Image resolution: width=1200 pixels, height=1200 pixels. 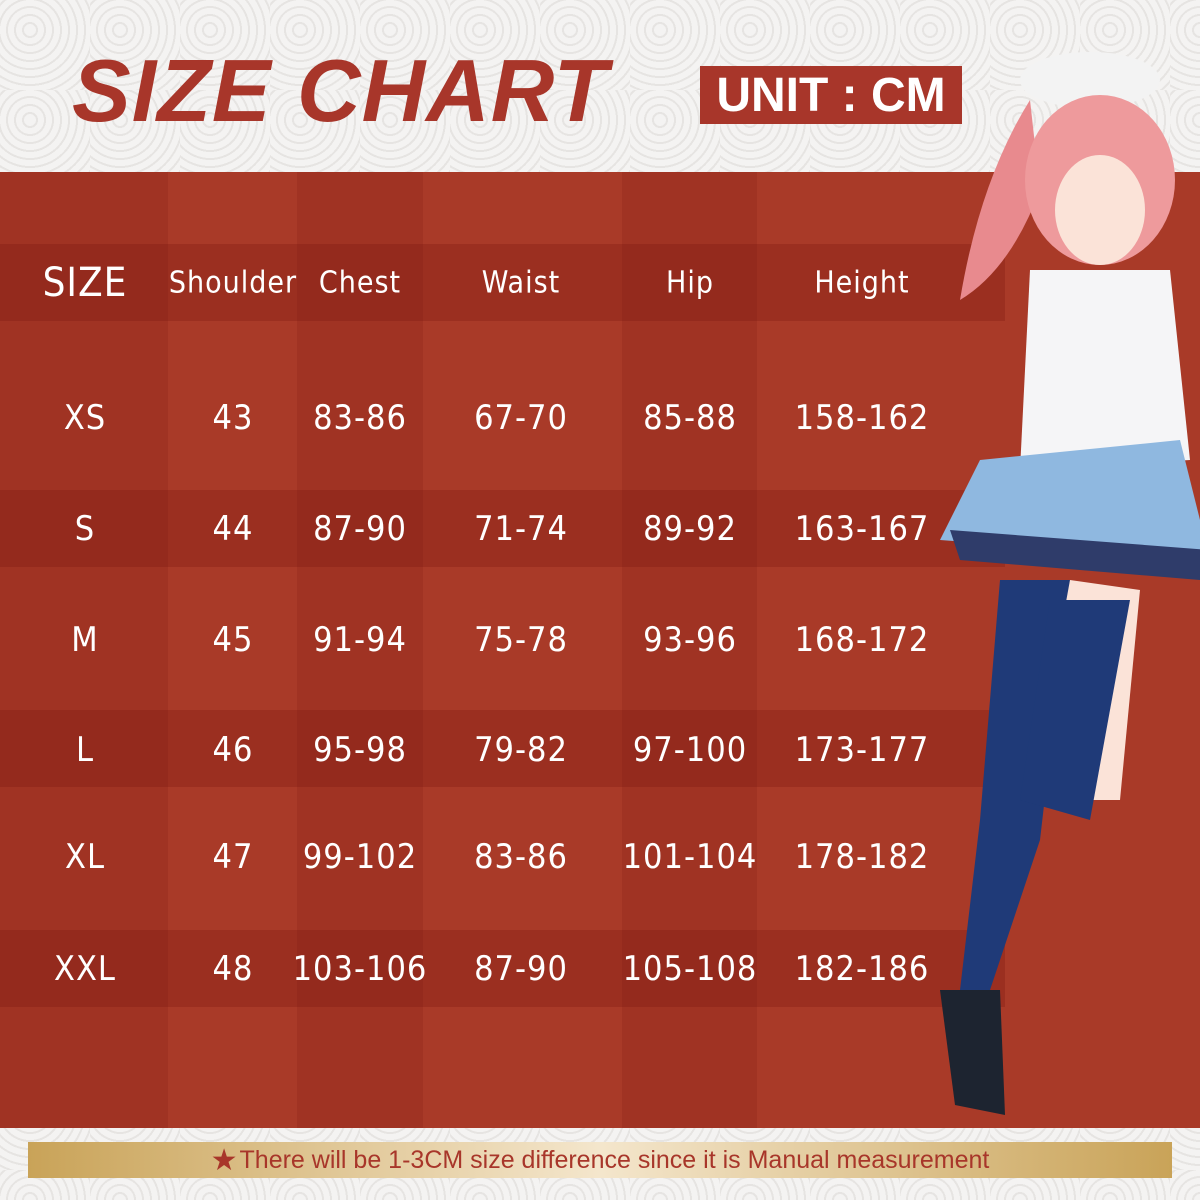 What do you see at coordinates (85, 969) in the screenshot?
I see `cell-size: XXL` at bounding box center [85, 969].